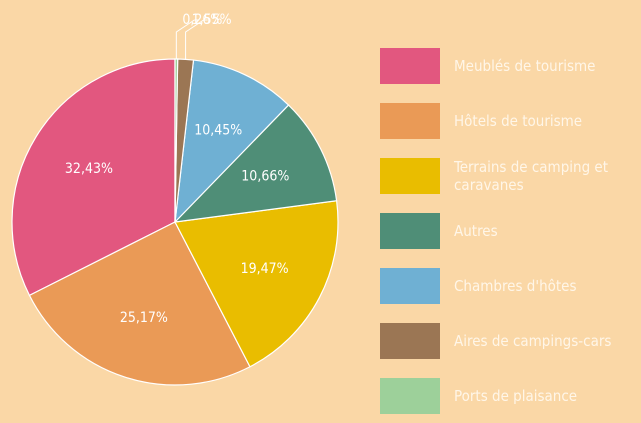  I want to click on legend-item: Aires de campings-cars, so click(510, 340).